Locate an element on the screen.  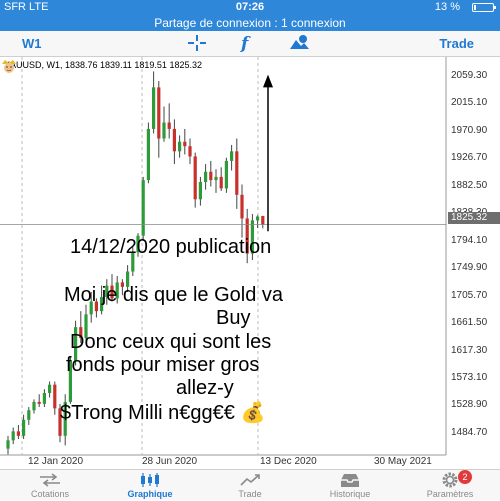
overlay-line-1: 14/12/2020 publication is located at coordinates (171, 247).